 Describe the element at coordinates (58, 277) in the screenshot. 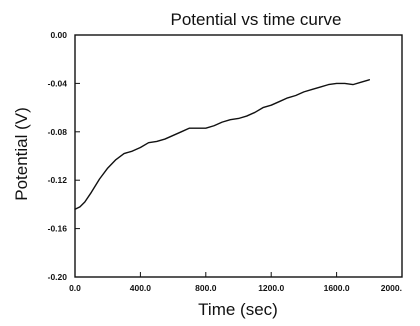

I see `y-tick-label: -0.20` at that location.